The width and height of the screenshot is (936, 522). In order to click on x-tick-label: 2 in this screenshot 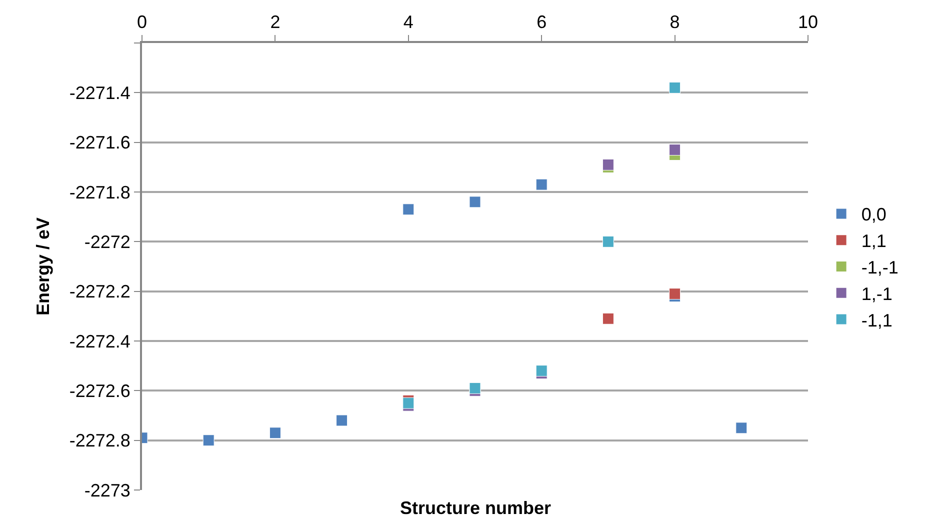, I will do `click(275, 22)`.